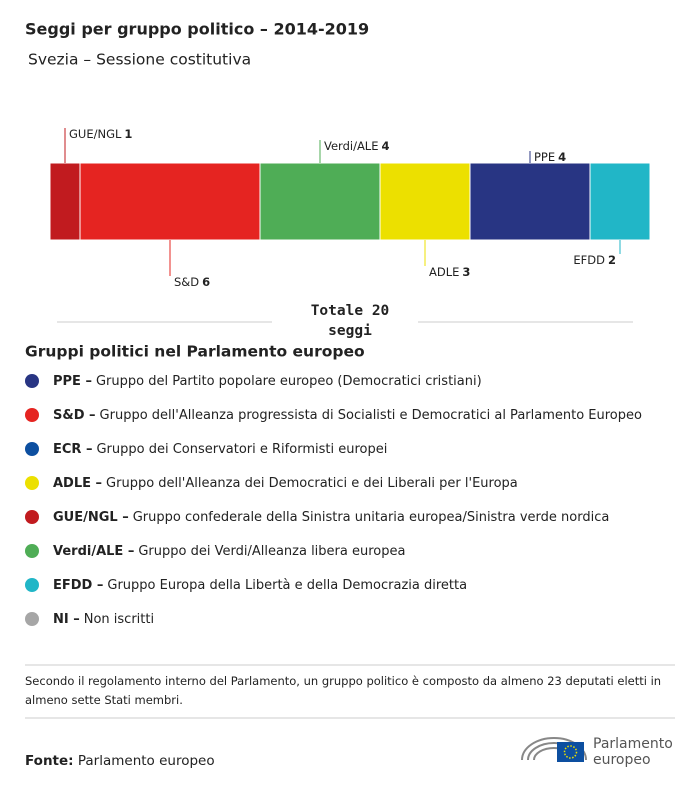  I want to click on legend-item: NI – Non iscritti, so click(103, 619).